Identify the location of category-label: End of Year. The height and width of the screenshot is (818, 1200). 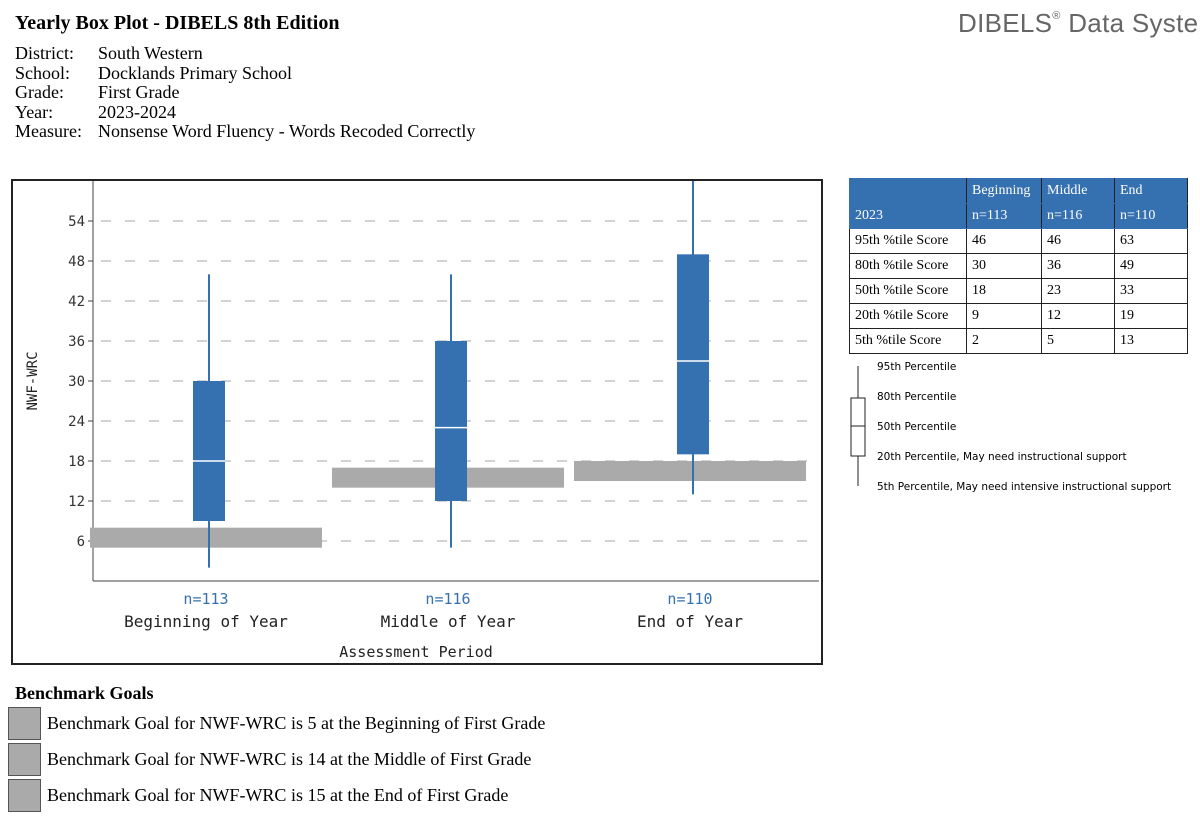
(690, 621).